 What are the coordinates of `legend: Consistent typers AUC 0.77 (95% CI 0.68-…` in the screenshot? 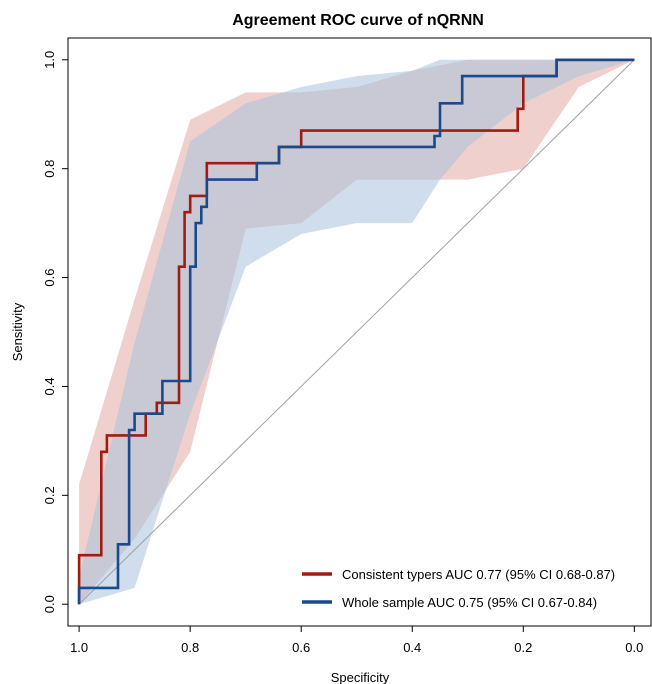 It's located at (458, 588).